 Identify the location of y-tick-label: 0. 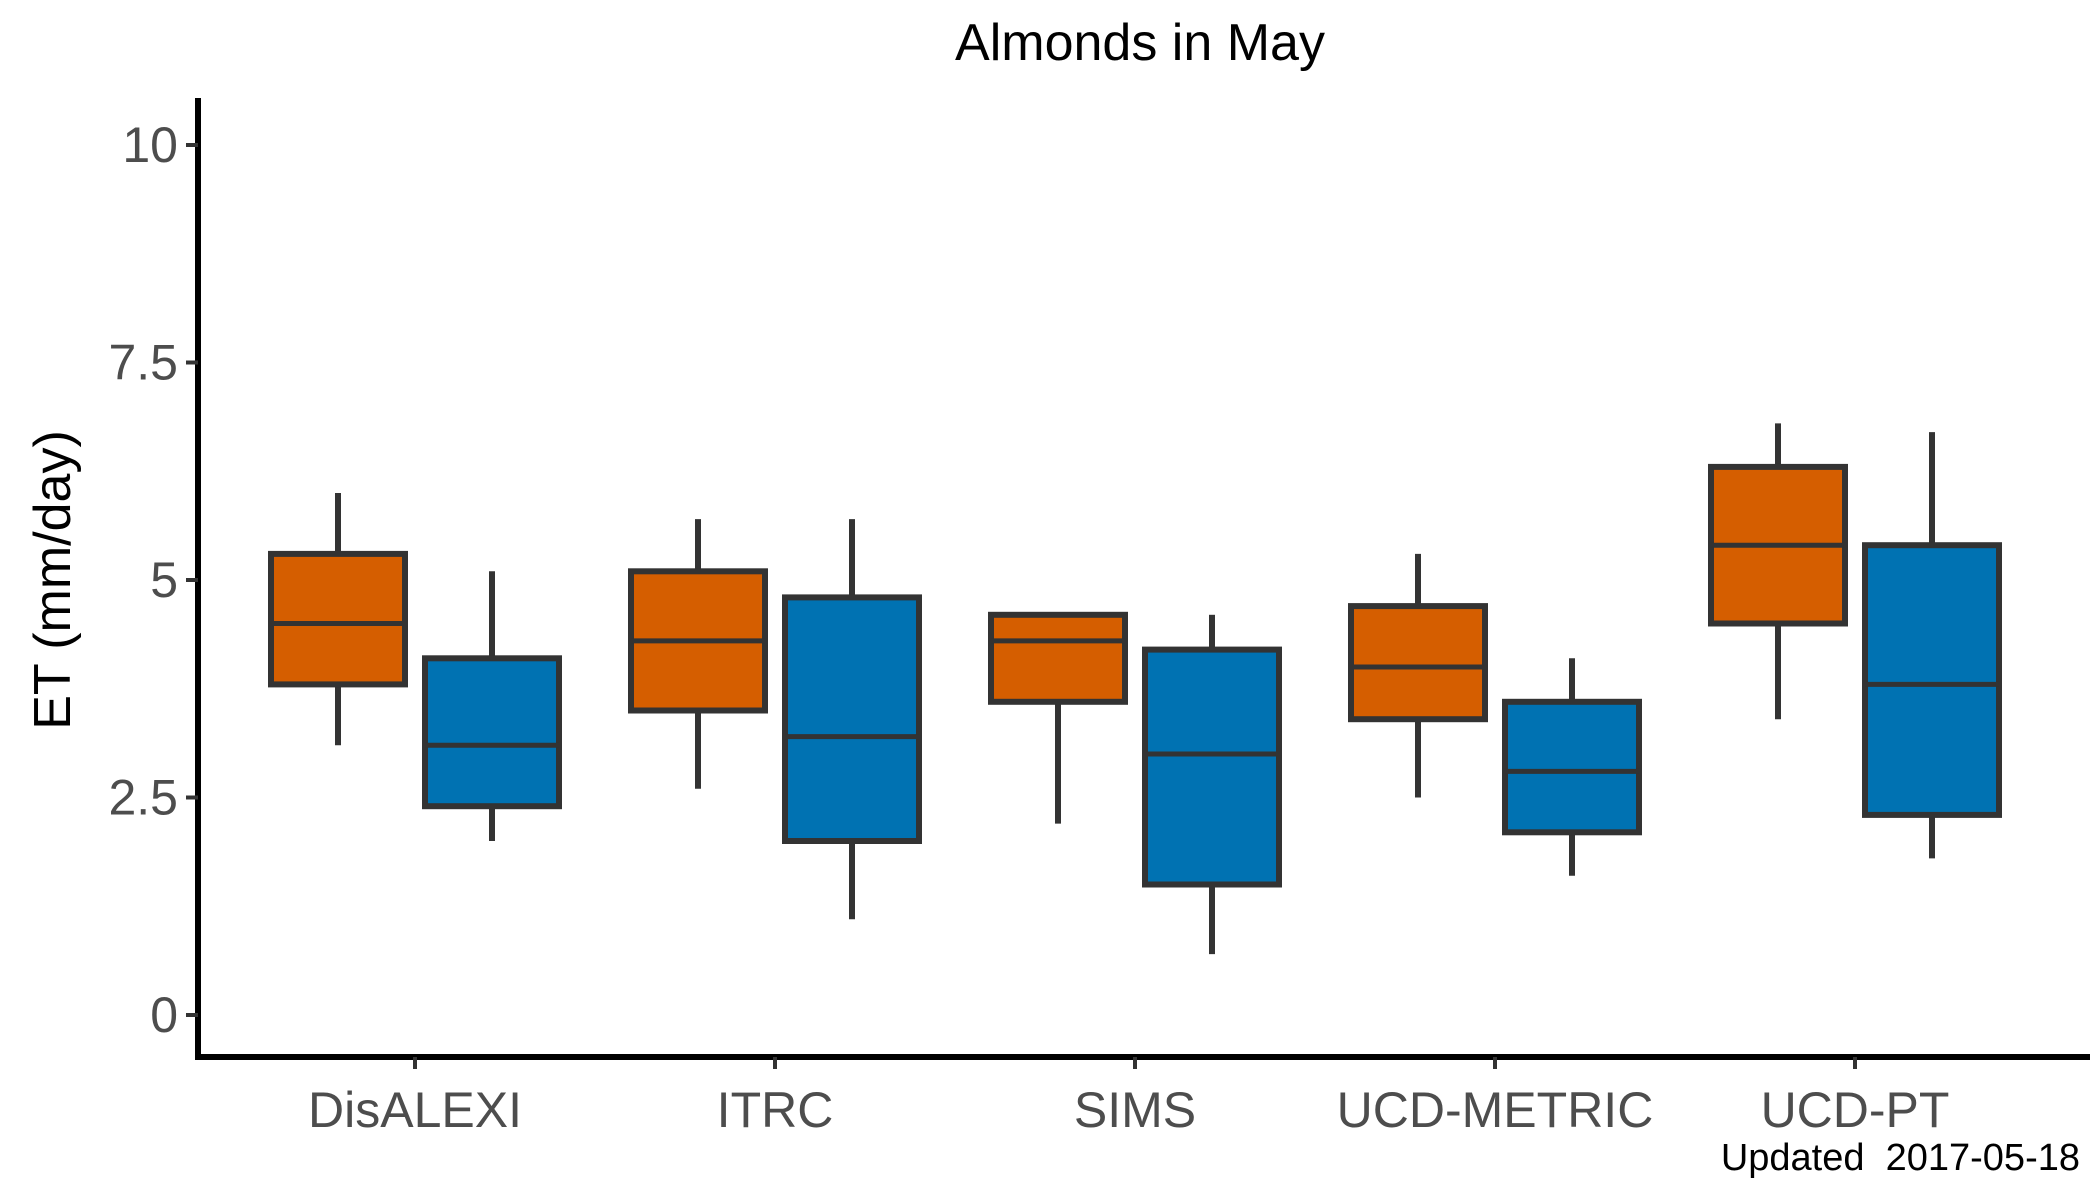
(164, 1015).